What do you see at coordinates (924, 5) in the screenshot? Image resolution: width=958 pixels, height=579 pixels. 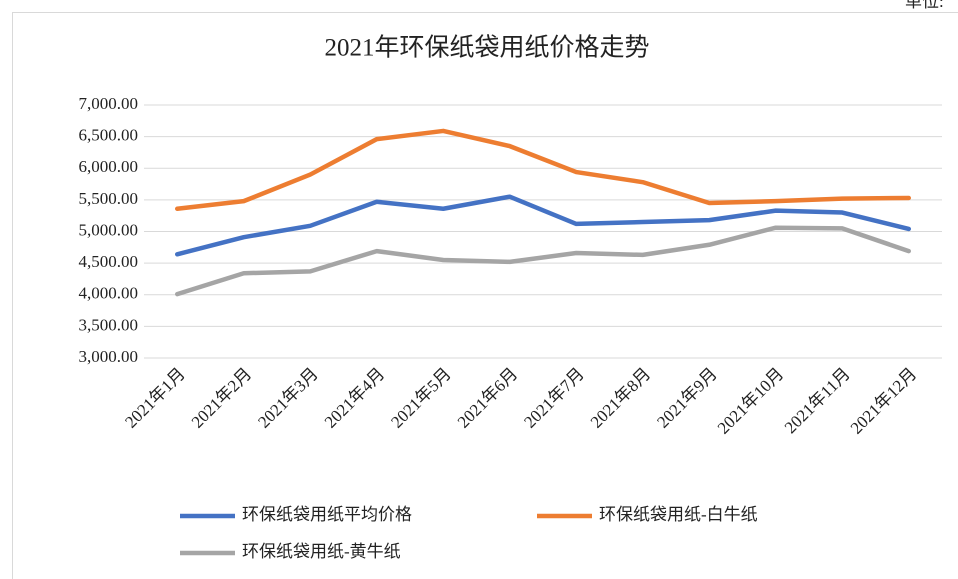 I see `unit-note: 单位:` at bounding box center [924, 5].